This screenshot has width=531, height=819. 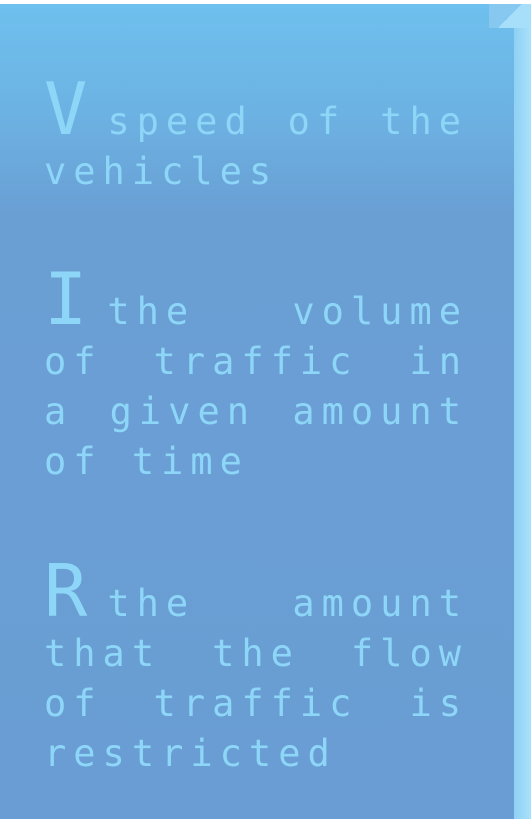 What do you see at coordinates (66, 591) in the screenshot?
I see `entry-letter-r: R` at bounding box center [66, 591].